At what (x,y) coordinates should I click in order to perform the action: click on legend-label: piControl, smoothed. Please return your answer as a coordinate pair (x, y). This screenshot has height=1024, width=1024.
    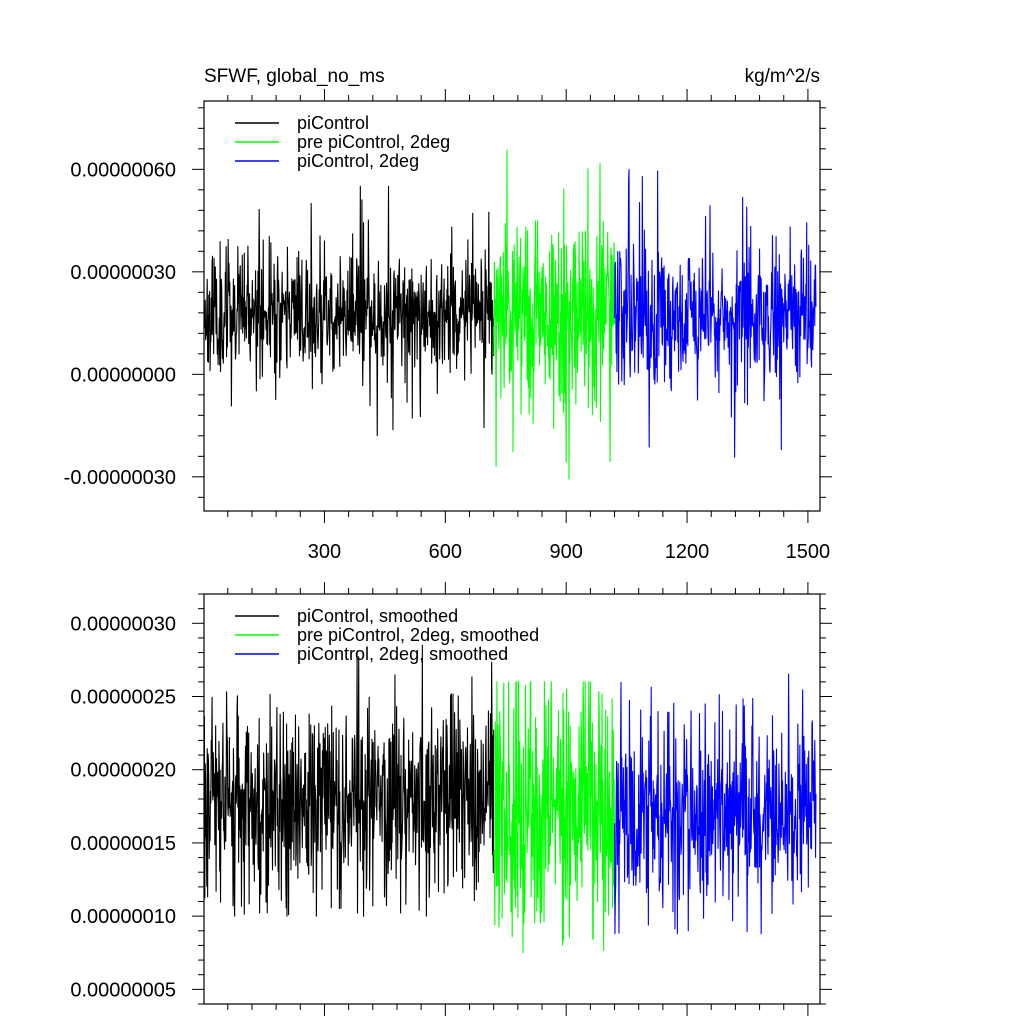
    Looking at the image, I should click on (377, 616).